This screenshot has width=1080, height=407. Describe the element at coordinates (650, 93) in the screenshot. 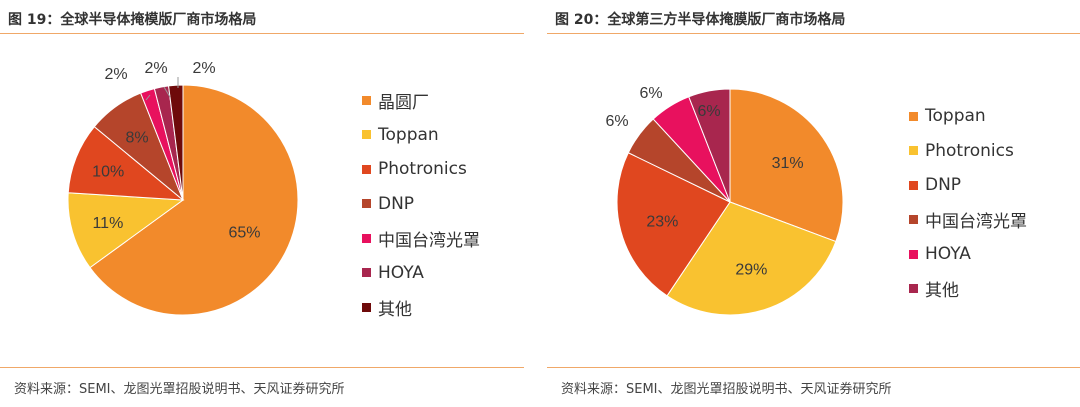

I see `pie-slice-label-5: 6%` at that location.